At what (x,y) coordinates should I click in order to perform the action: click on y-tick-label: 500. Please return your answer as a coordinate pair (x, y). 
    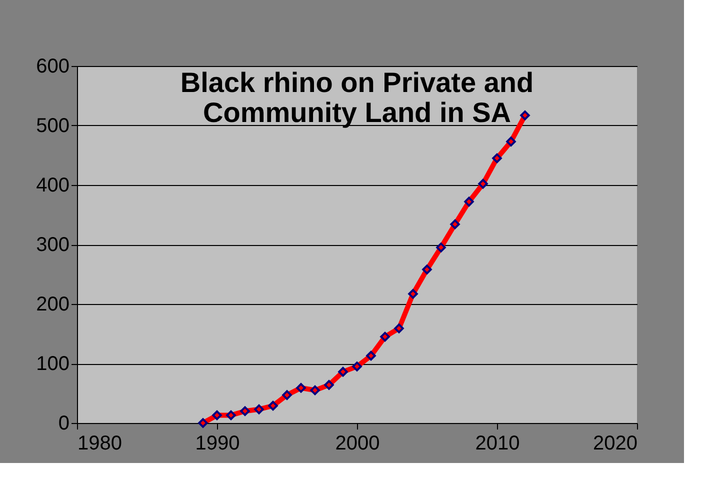
    Looking at the image, I should click on (53, 126).